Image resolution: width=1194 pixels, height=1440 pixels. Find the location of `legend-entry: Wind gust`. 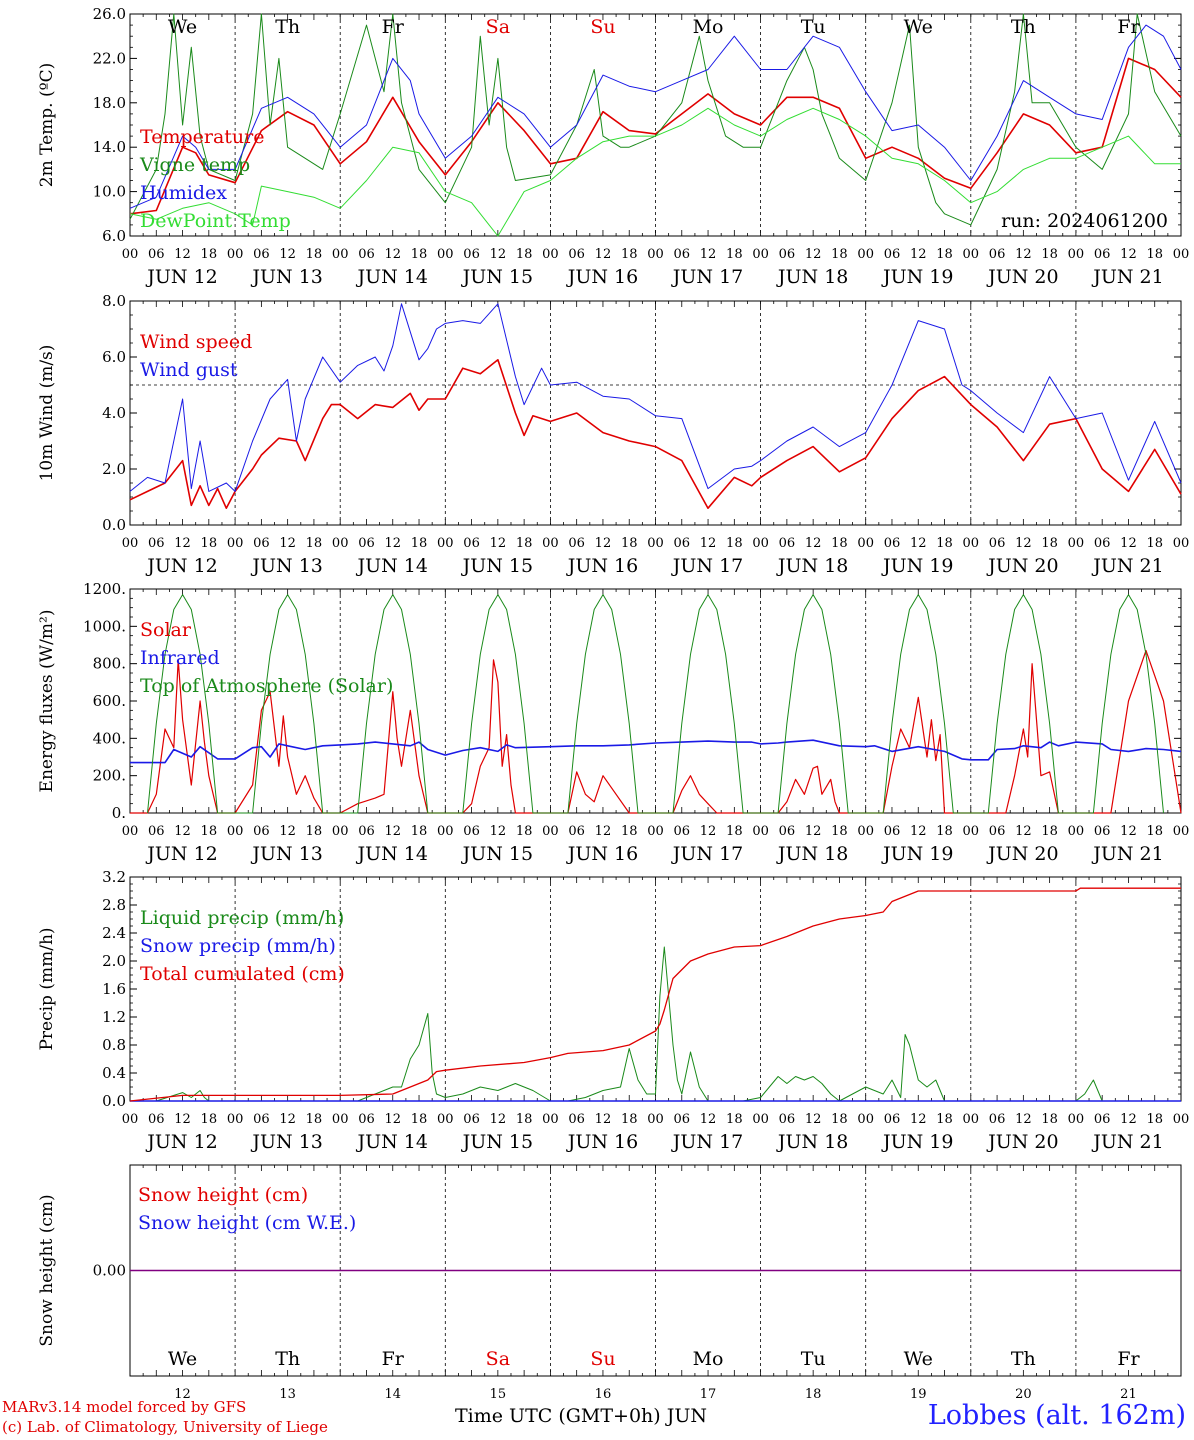

legend-entry: Wind gust is located at coordinates (189, 370).